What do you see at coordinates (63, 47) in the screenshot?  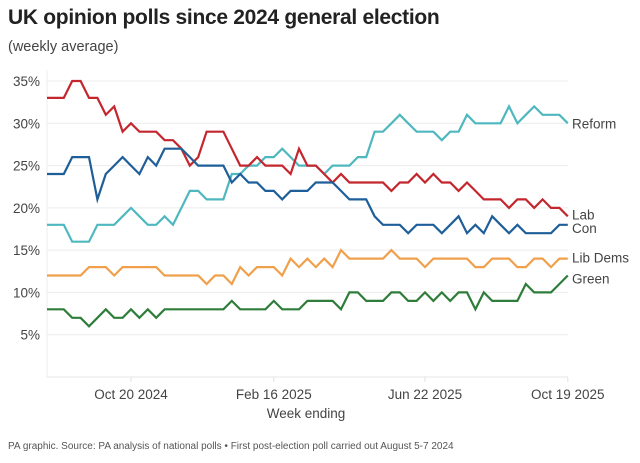 I see `chart-subtitle: (weekly average)` at bounding box center [63, 47].